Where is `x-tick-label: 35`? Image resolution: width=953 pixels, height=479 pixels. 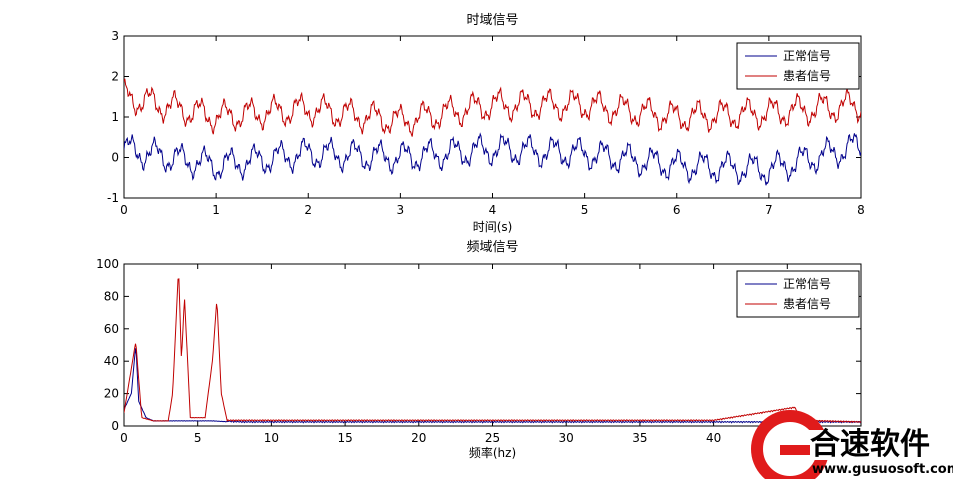 x-tick-label: 35 is located at coordinates (639, 438).